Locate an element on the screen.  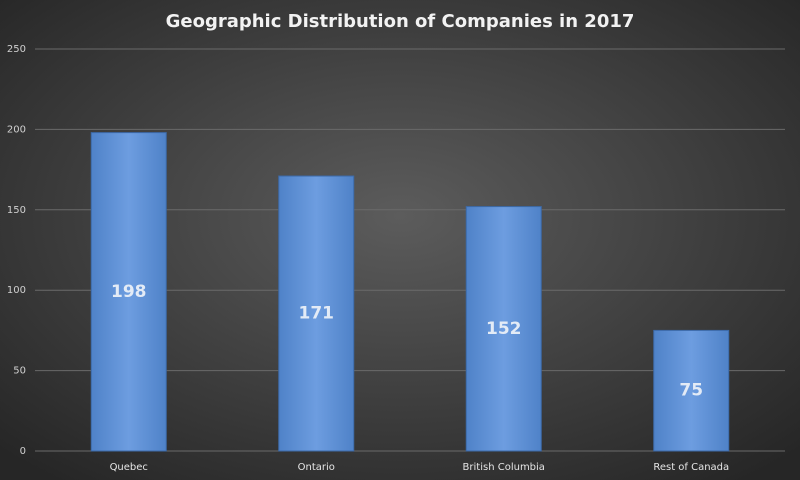
value-label: 75 is located at coordinates (691, 391).